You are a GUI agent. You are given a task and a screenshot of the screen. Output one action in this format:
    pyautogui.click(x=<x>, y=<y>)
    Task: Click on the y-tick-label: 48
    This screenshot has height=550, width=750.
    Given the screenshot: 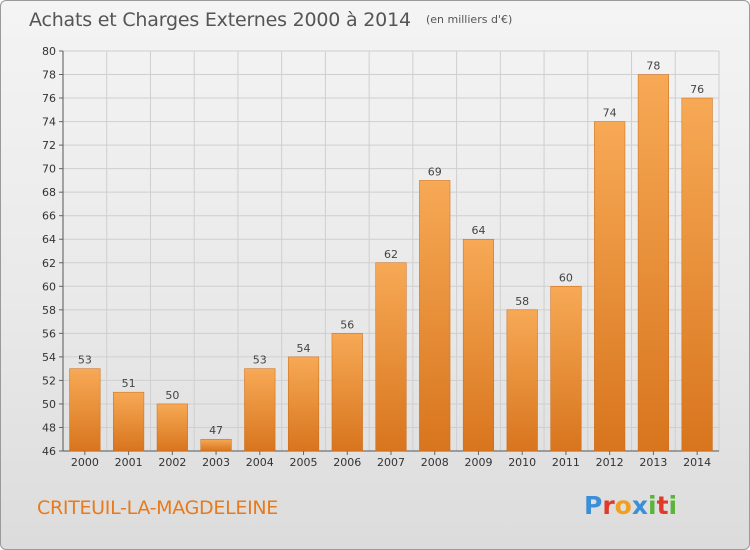 What is the action you would take?
    pyautogui.click(x=49, y=427)
    